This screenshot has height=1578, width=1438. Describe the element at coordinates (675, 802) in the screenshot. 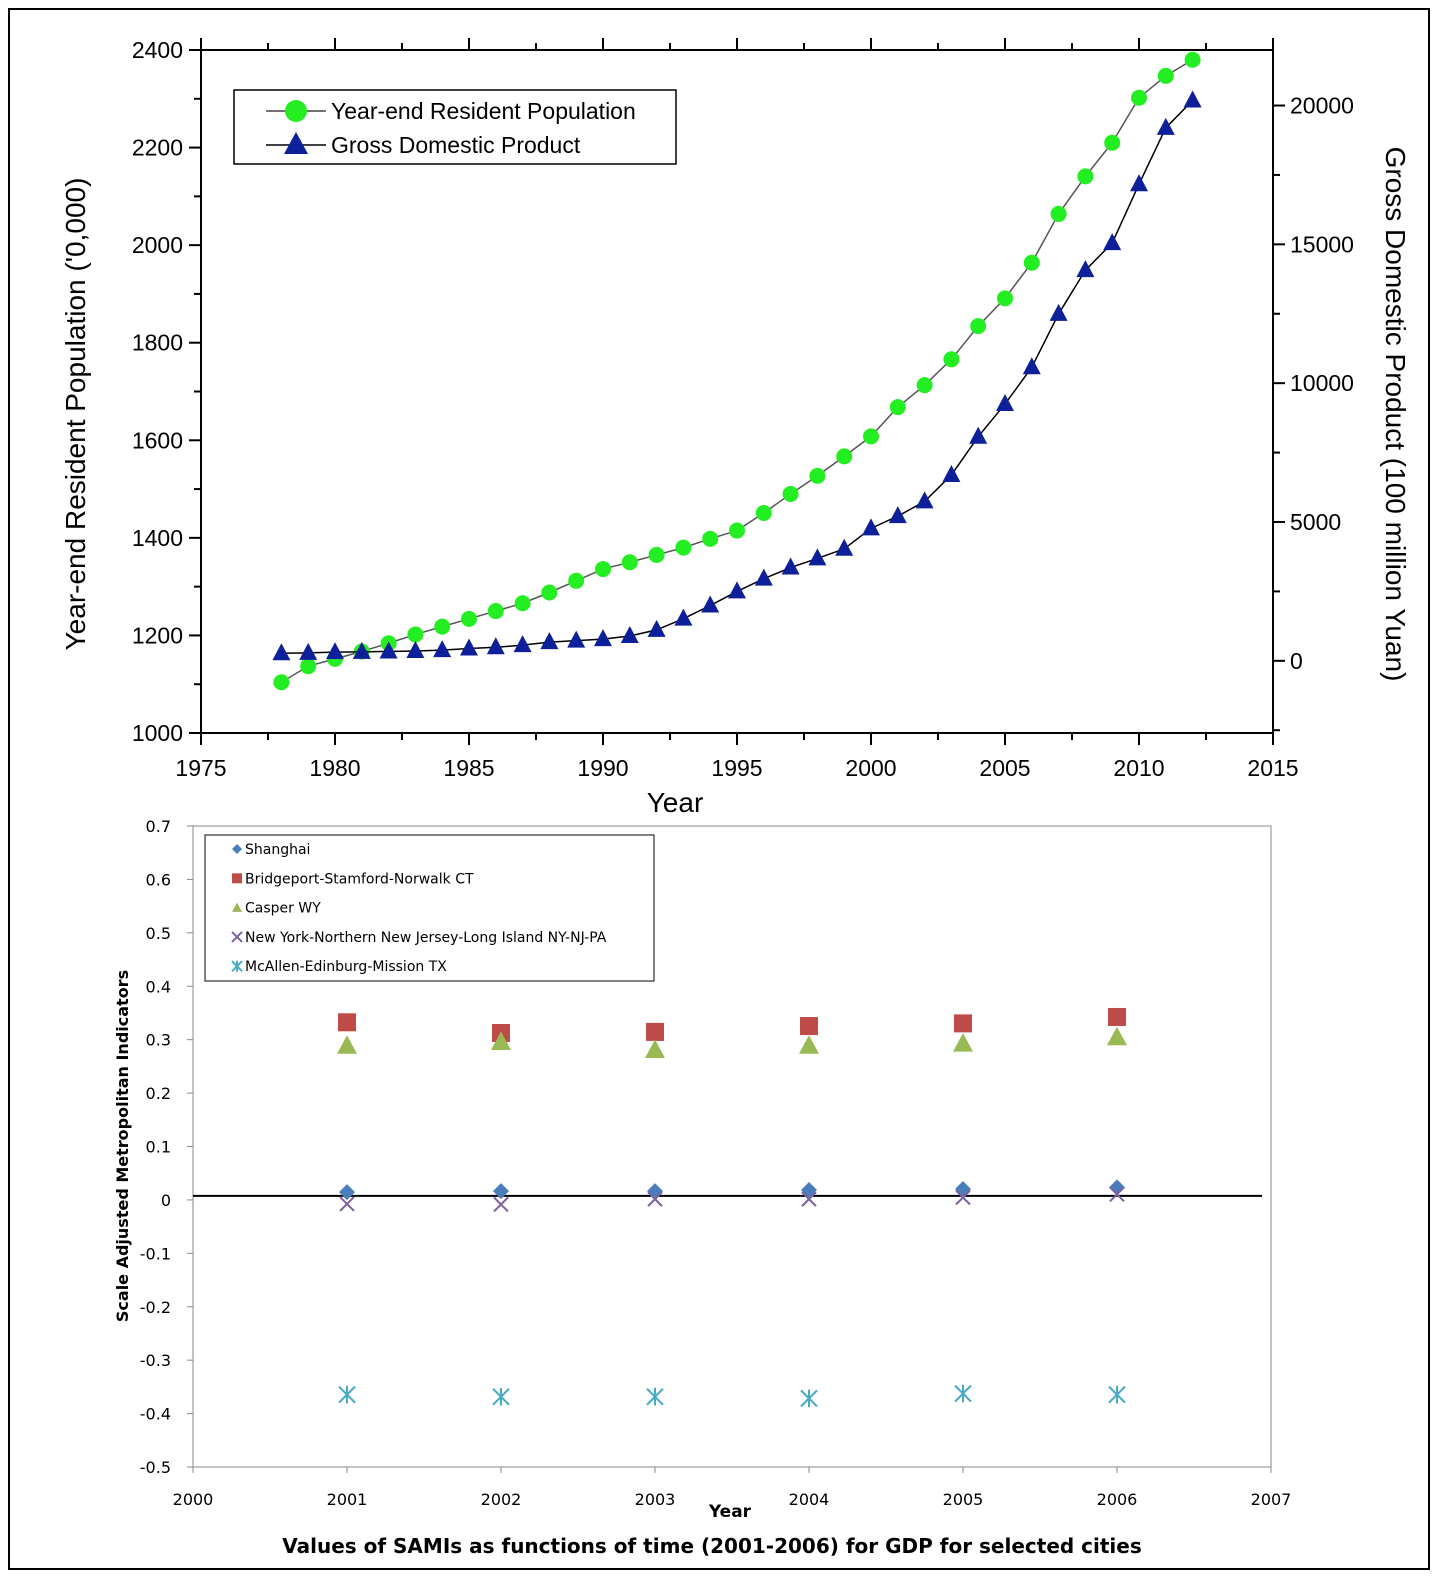

I see `chart1-x-axis-title: Year` at that location.